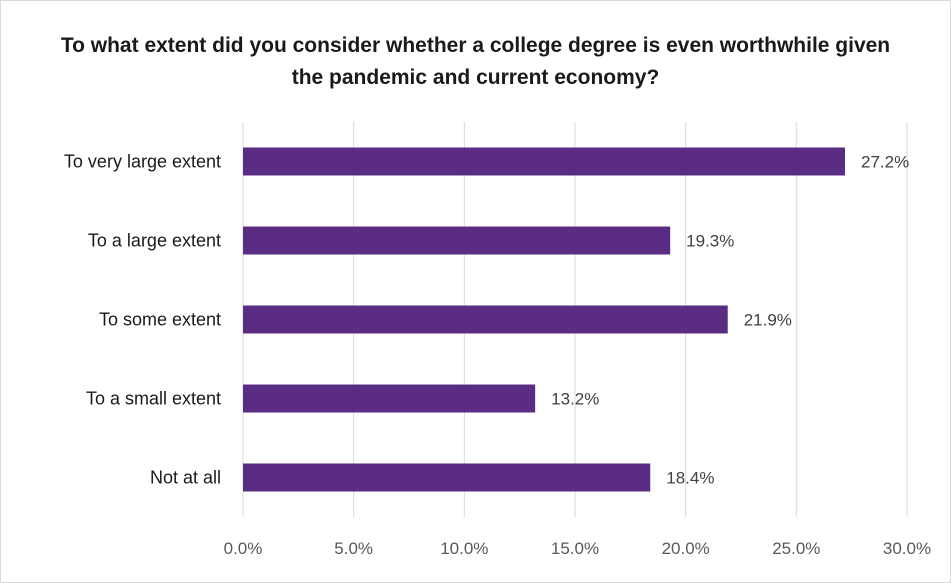  Describe the element at coordinates (686, 548) in the screenshot. I see `x-tick-label: 20.0%` at that location.